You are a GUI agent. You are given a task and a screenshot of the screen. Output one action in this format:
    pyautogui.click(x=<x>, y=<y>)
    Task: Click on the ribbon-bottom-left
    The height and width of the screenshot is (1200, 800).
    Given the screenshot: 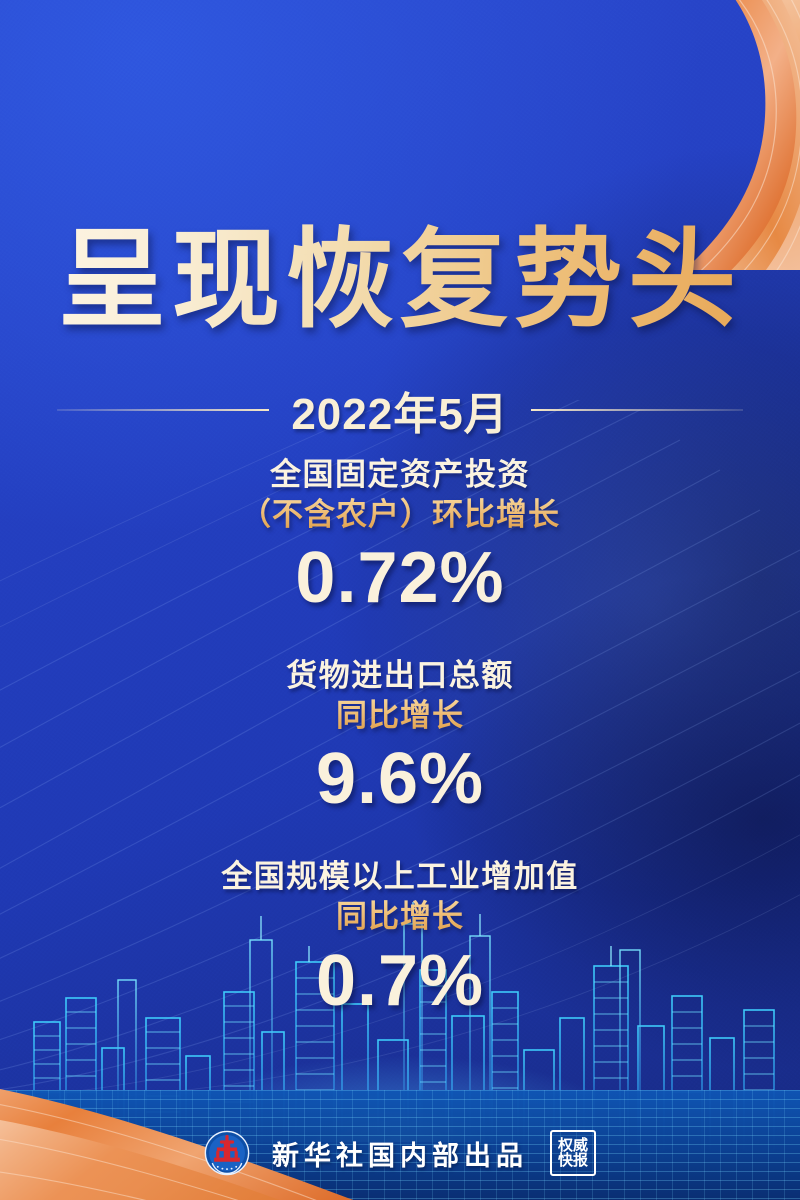 What is the action you would take?
    pyautogui.click(x=190, y=1120)
    